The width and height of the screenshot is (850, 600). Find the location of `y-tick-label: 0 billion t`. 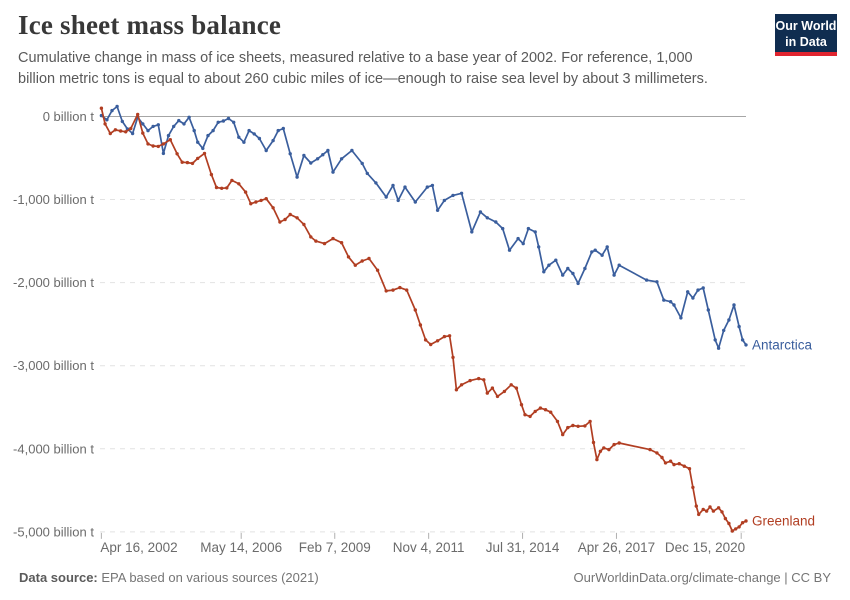

y-tick-label: 0 billion t is located at coordinates (69, 116).